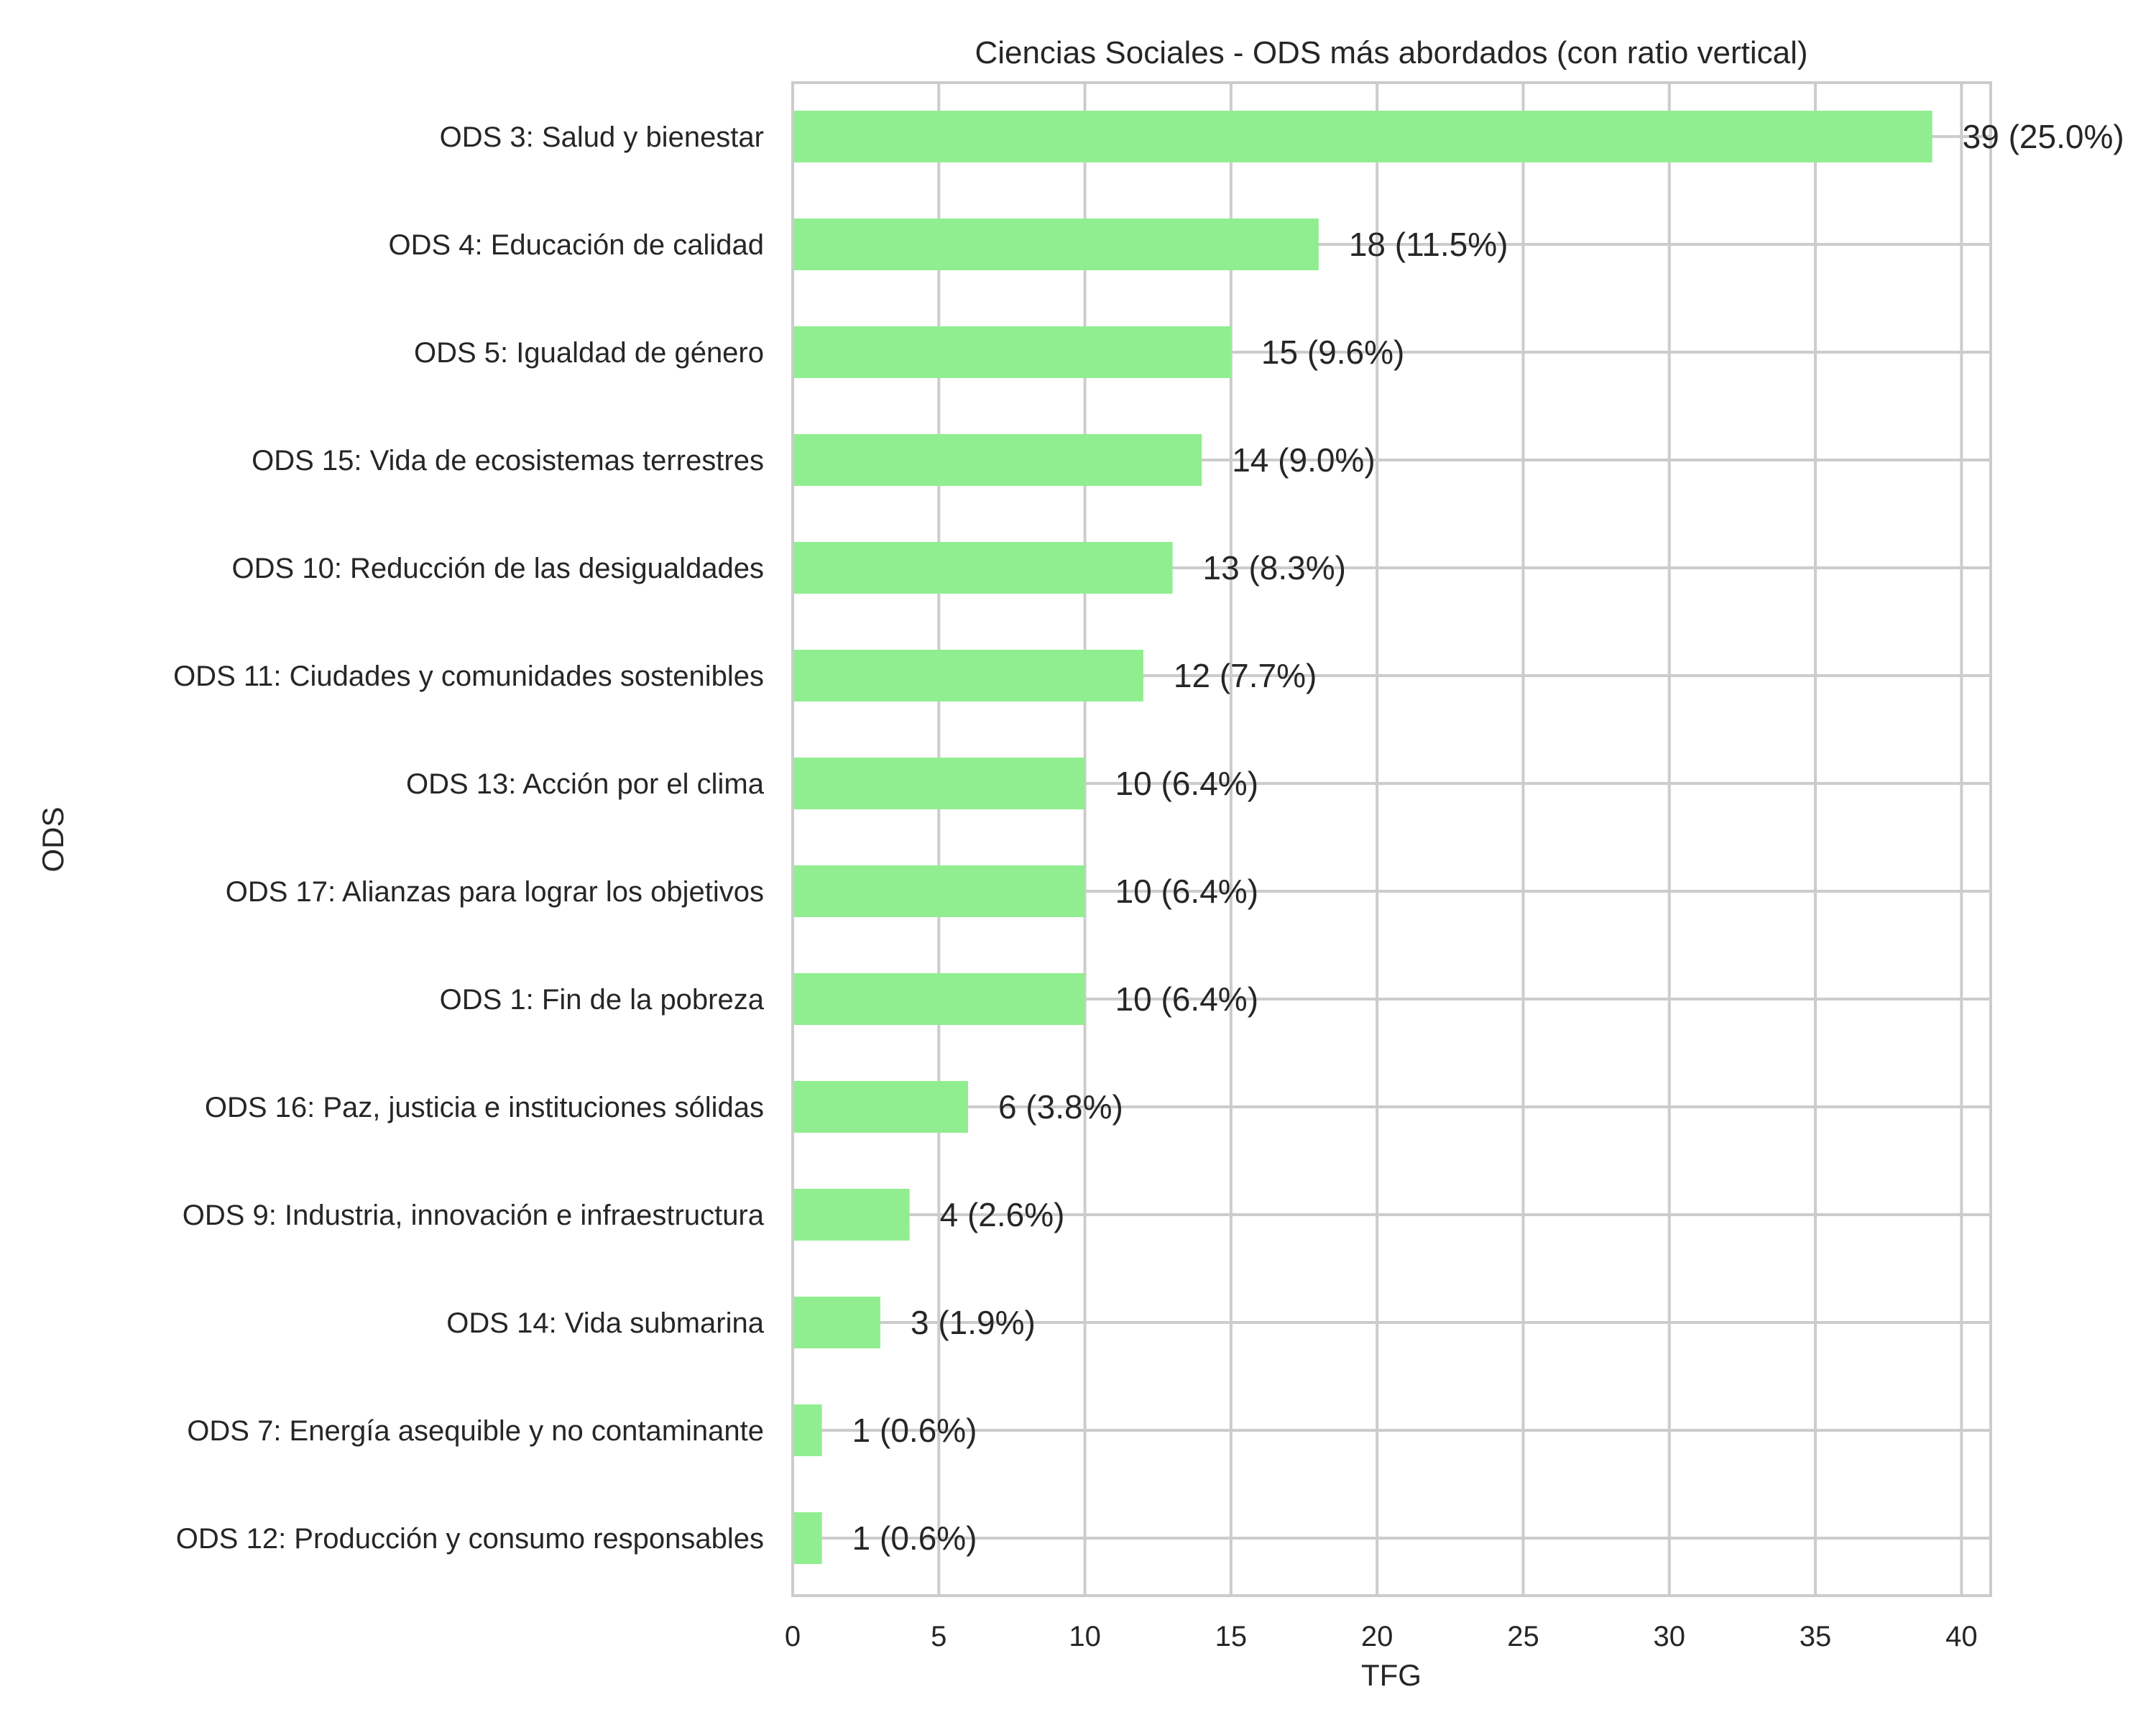 Image resolution: width=2156 pixels, height=1725 pixels. What do you see at coordinates (1523, 1636) in the screenshot?
I see `x-tick-label: 25` at bounding box center [1523, 1636].